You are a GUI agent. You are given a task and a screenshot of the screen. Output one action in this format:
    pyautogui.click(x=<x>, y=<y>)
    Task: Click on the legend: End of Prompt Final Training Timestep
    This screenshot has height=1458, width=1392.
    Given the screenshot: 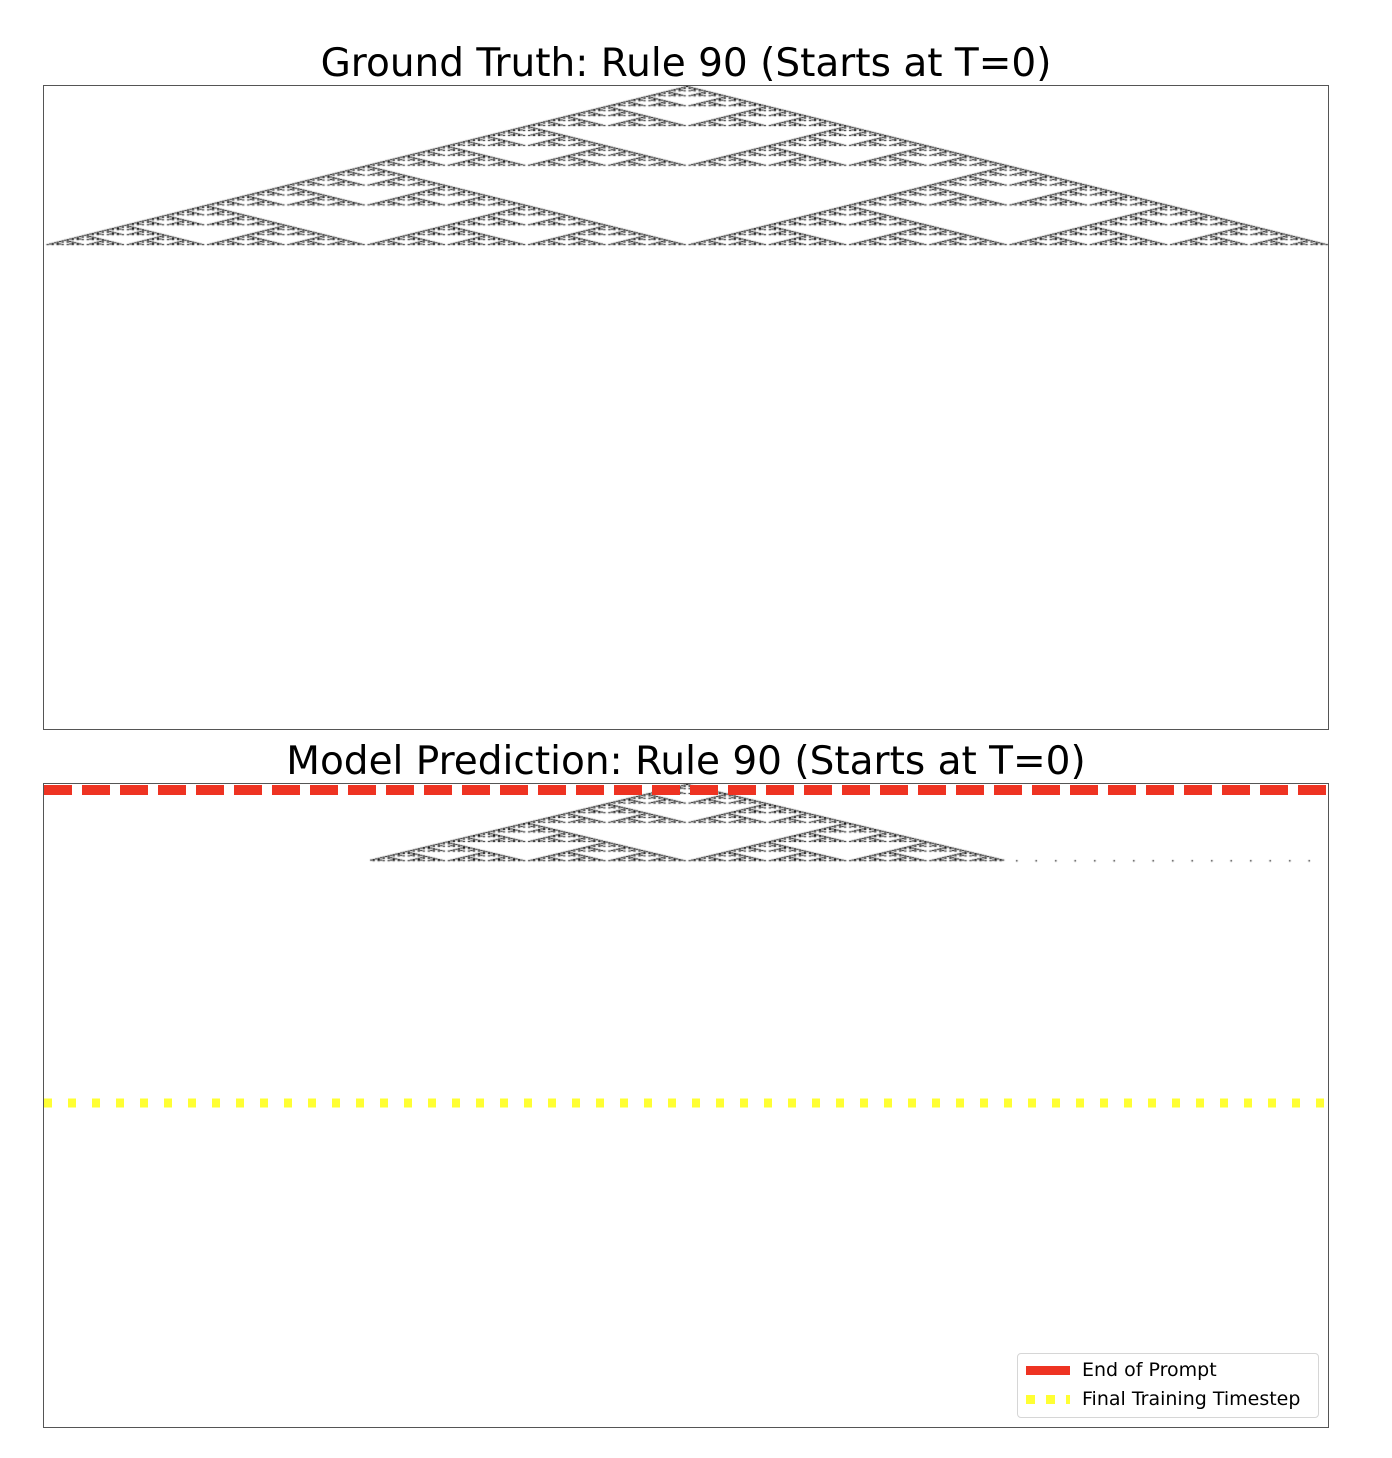 What is the action you would take?
    pyautogui.click(x=1168, y=1385)
    